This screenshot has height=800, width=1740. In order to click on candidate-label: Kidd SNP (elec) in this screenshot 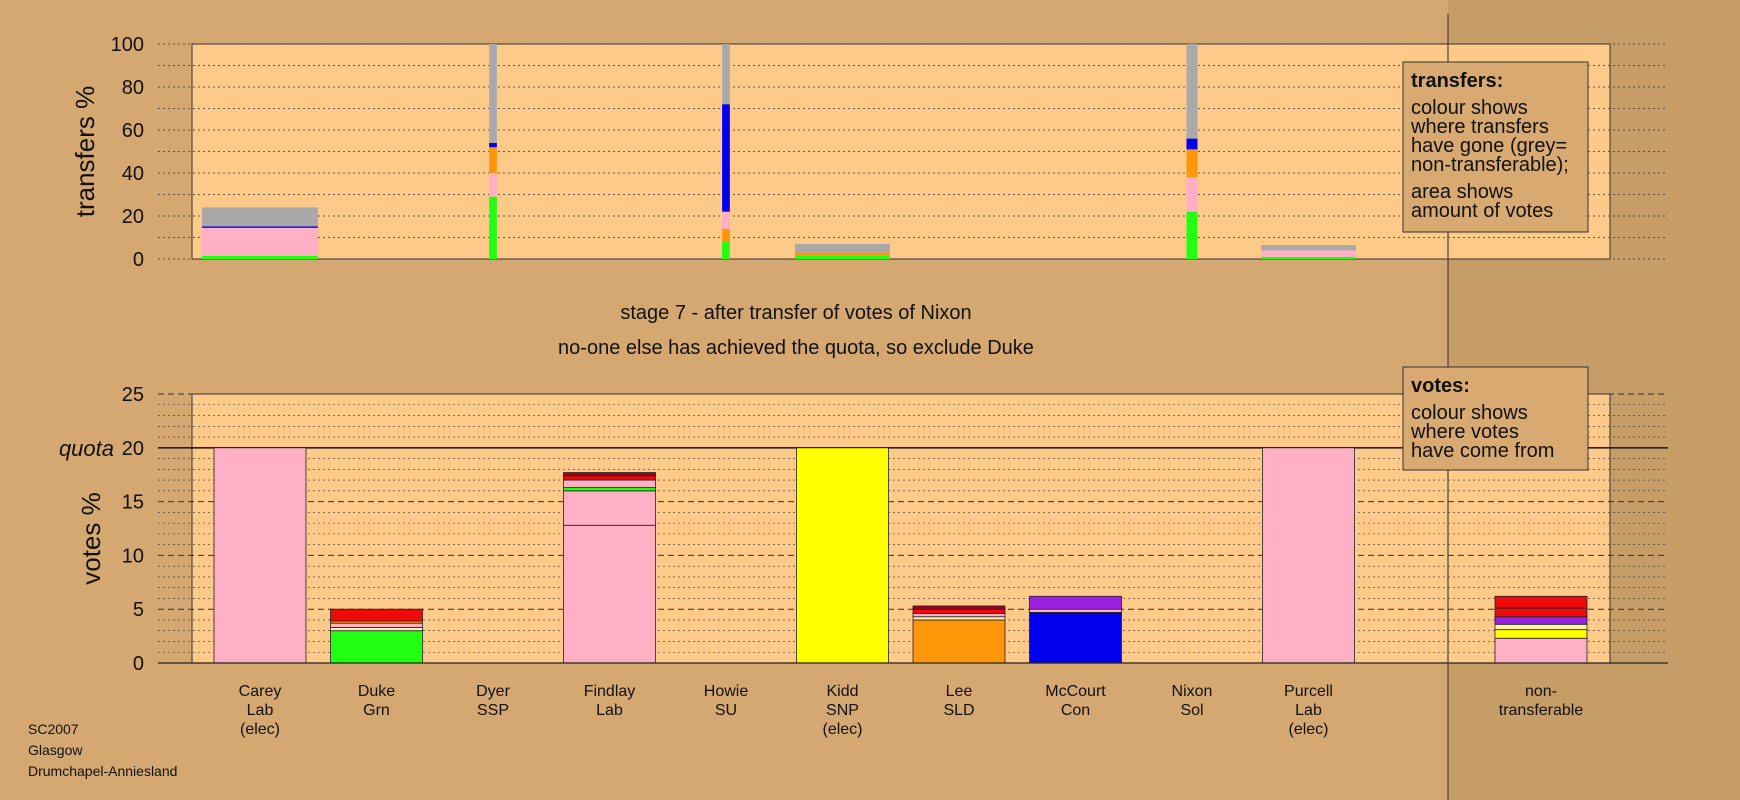, I will do `click(842, 710)`.